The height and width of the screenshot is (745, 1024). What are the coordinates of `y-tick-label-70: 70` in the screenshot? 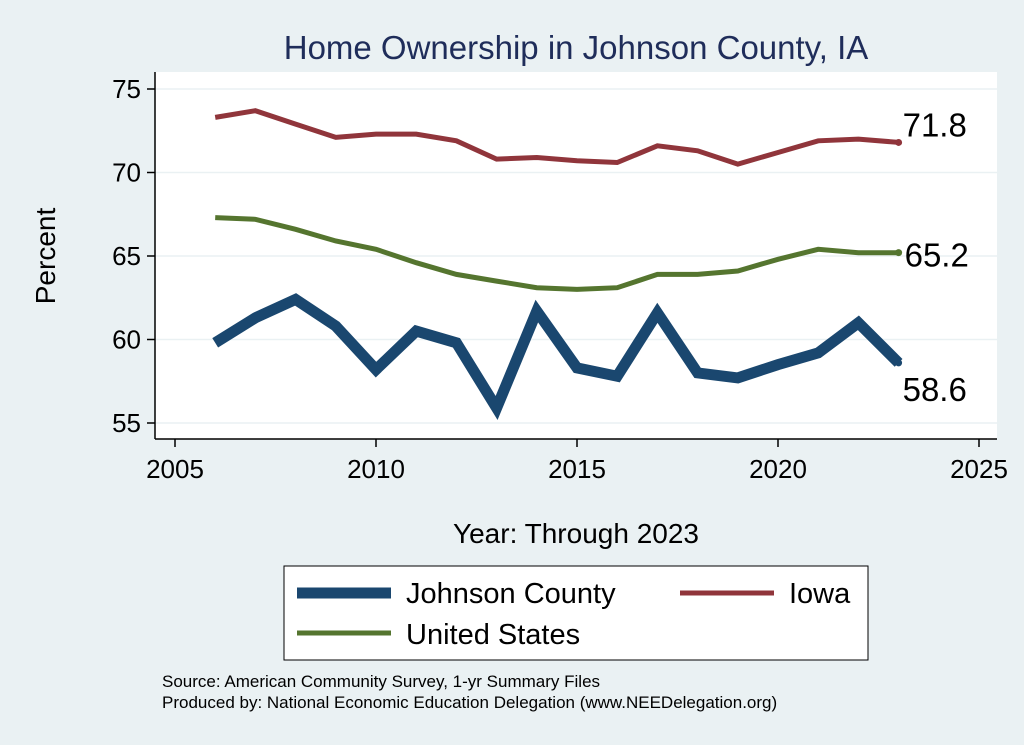 It's located at (126, 173).